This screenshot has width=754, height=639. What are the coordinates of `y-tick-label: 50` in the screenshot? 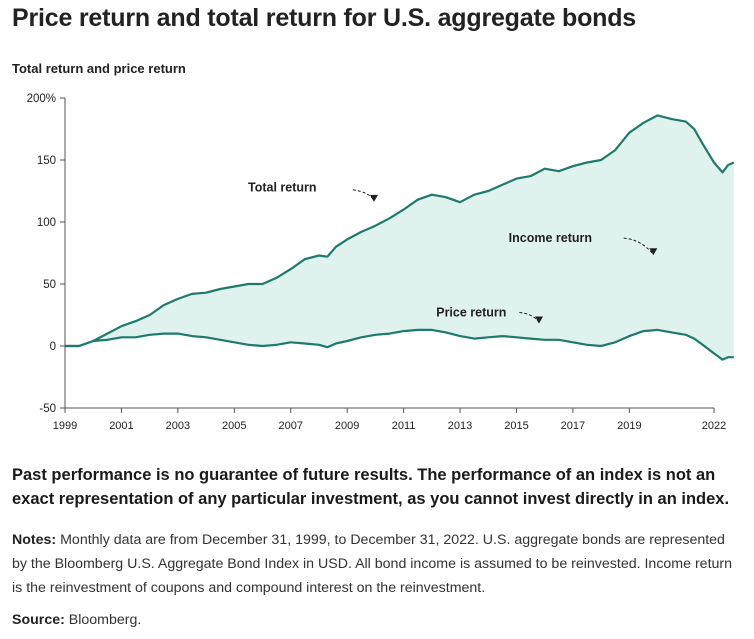 It's located at (49, 285).